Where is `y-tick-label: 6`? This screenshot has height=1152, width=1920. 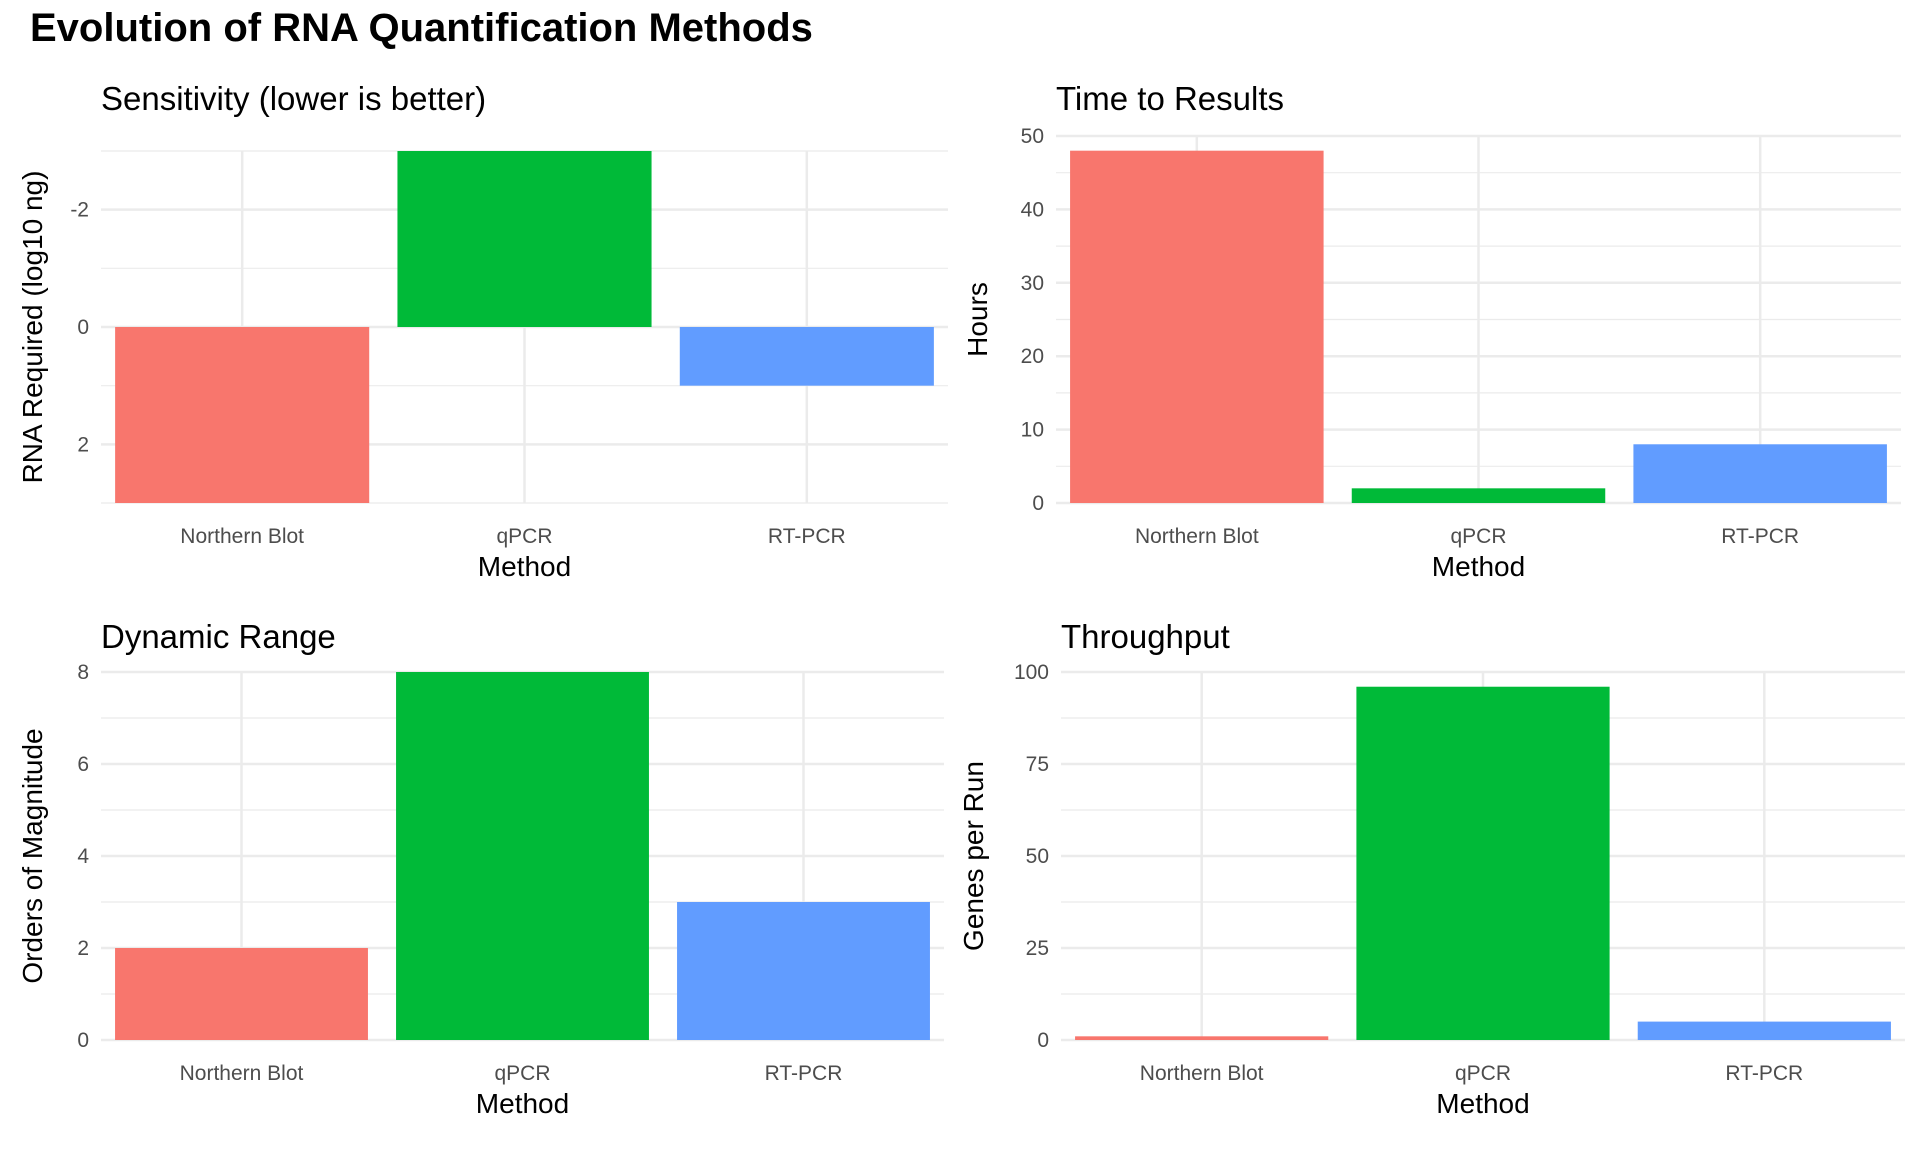 y-tick-label: 6 is located at coordinates (83, 764).